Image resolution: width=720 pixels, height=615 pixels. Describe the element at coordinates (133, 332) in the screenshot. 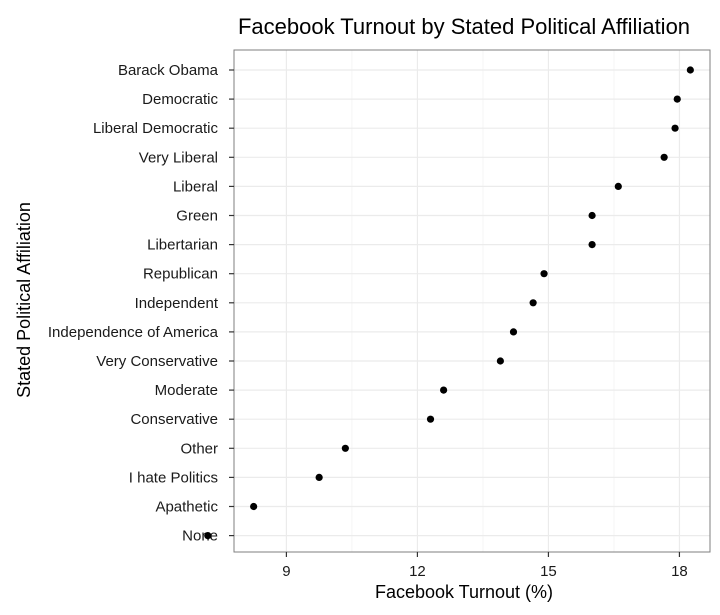

I see `y-tick-label: Independence of America` at that location.